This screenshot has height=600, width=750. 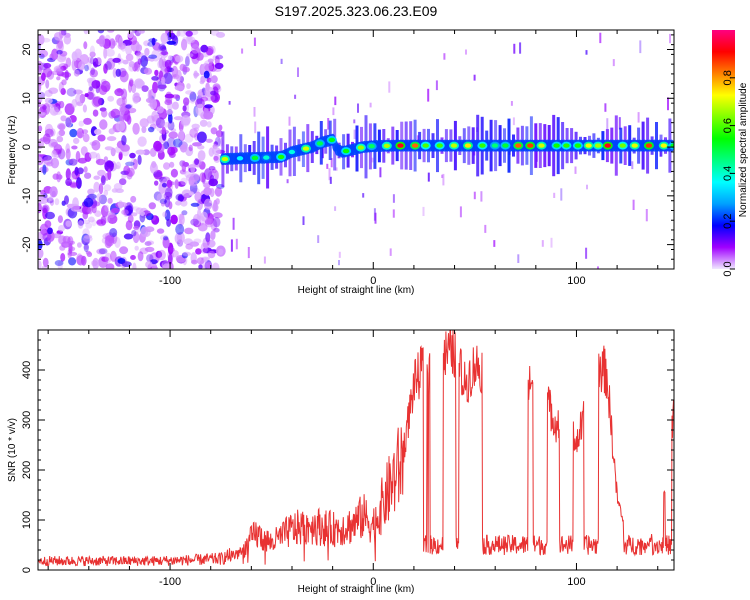 I want to click on colorbar-tick-label: 0.0, so click(x=728, y=268).